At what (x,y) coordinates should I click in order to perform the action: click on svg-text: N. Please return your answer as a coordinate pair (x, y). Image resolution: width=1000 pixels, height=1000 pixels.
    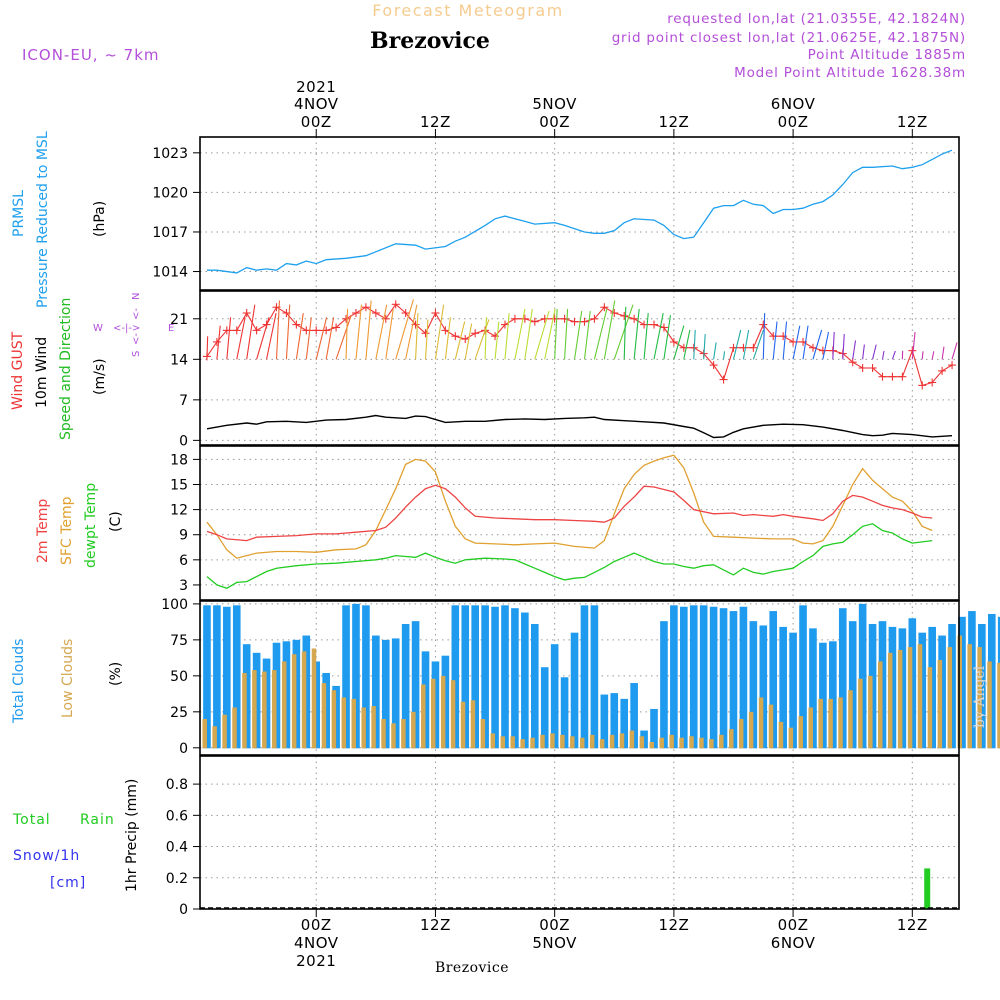
    Looking at the image, I should click on (136, 296).